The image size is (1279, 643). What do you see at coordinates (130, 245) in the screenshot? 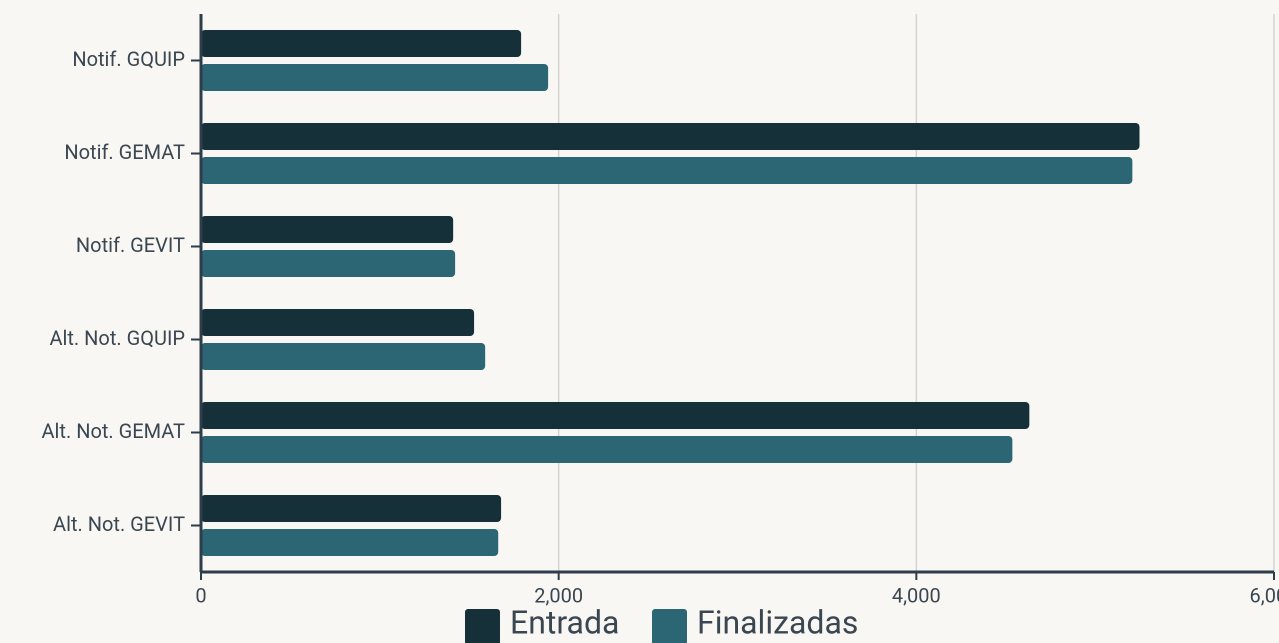
I see `y-tick-label: Notif. GEVIT` at bounding box center [130, 245].